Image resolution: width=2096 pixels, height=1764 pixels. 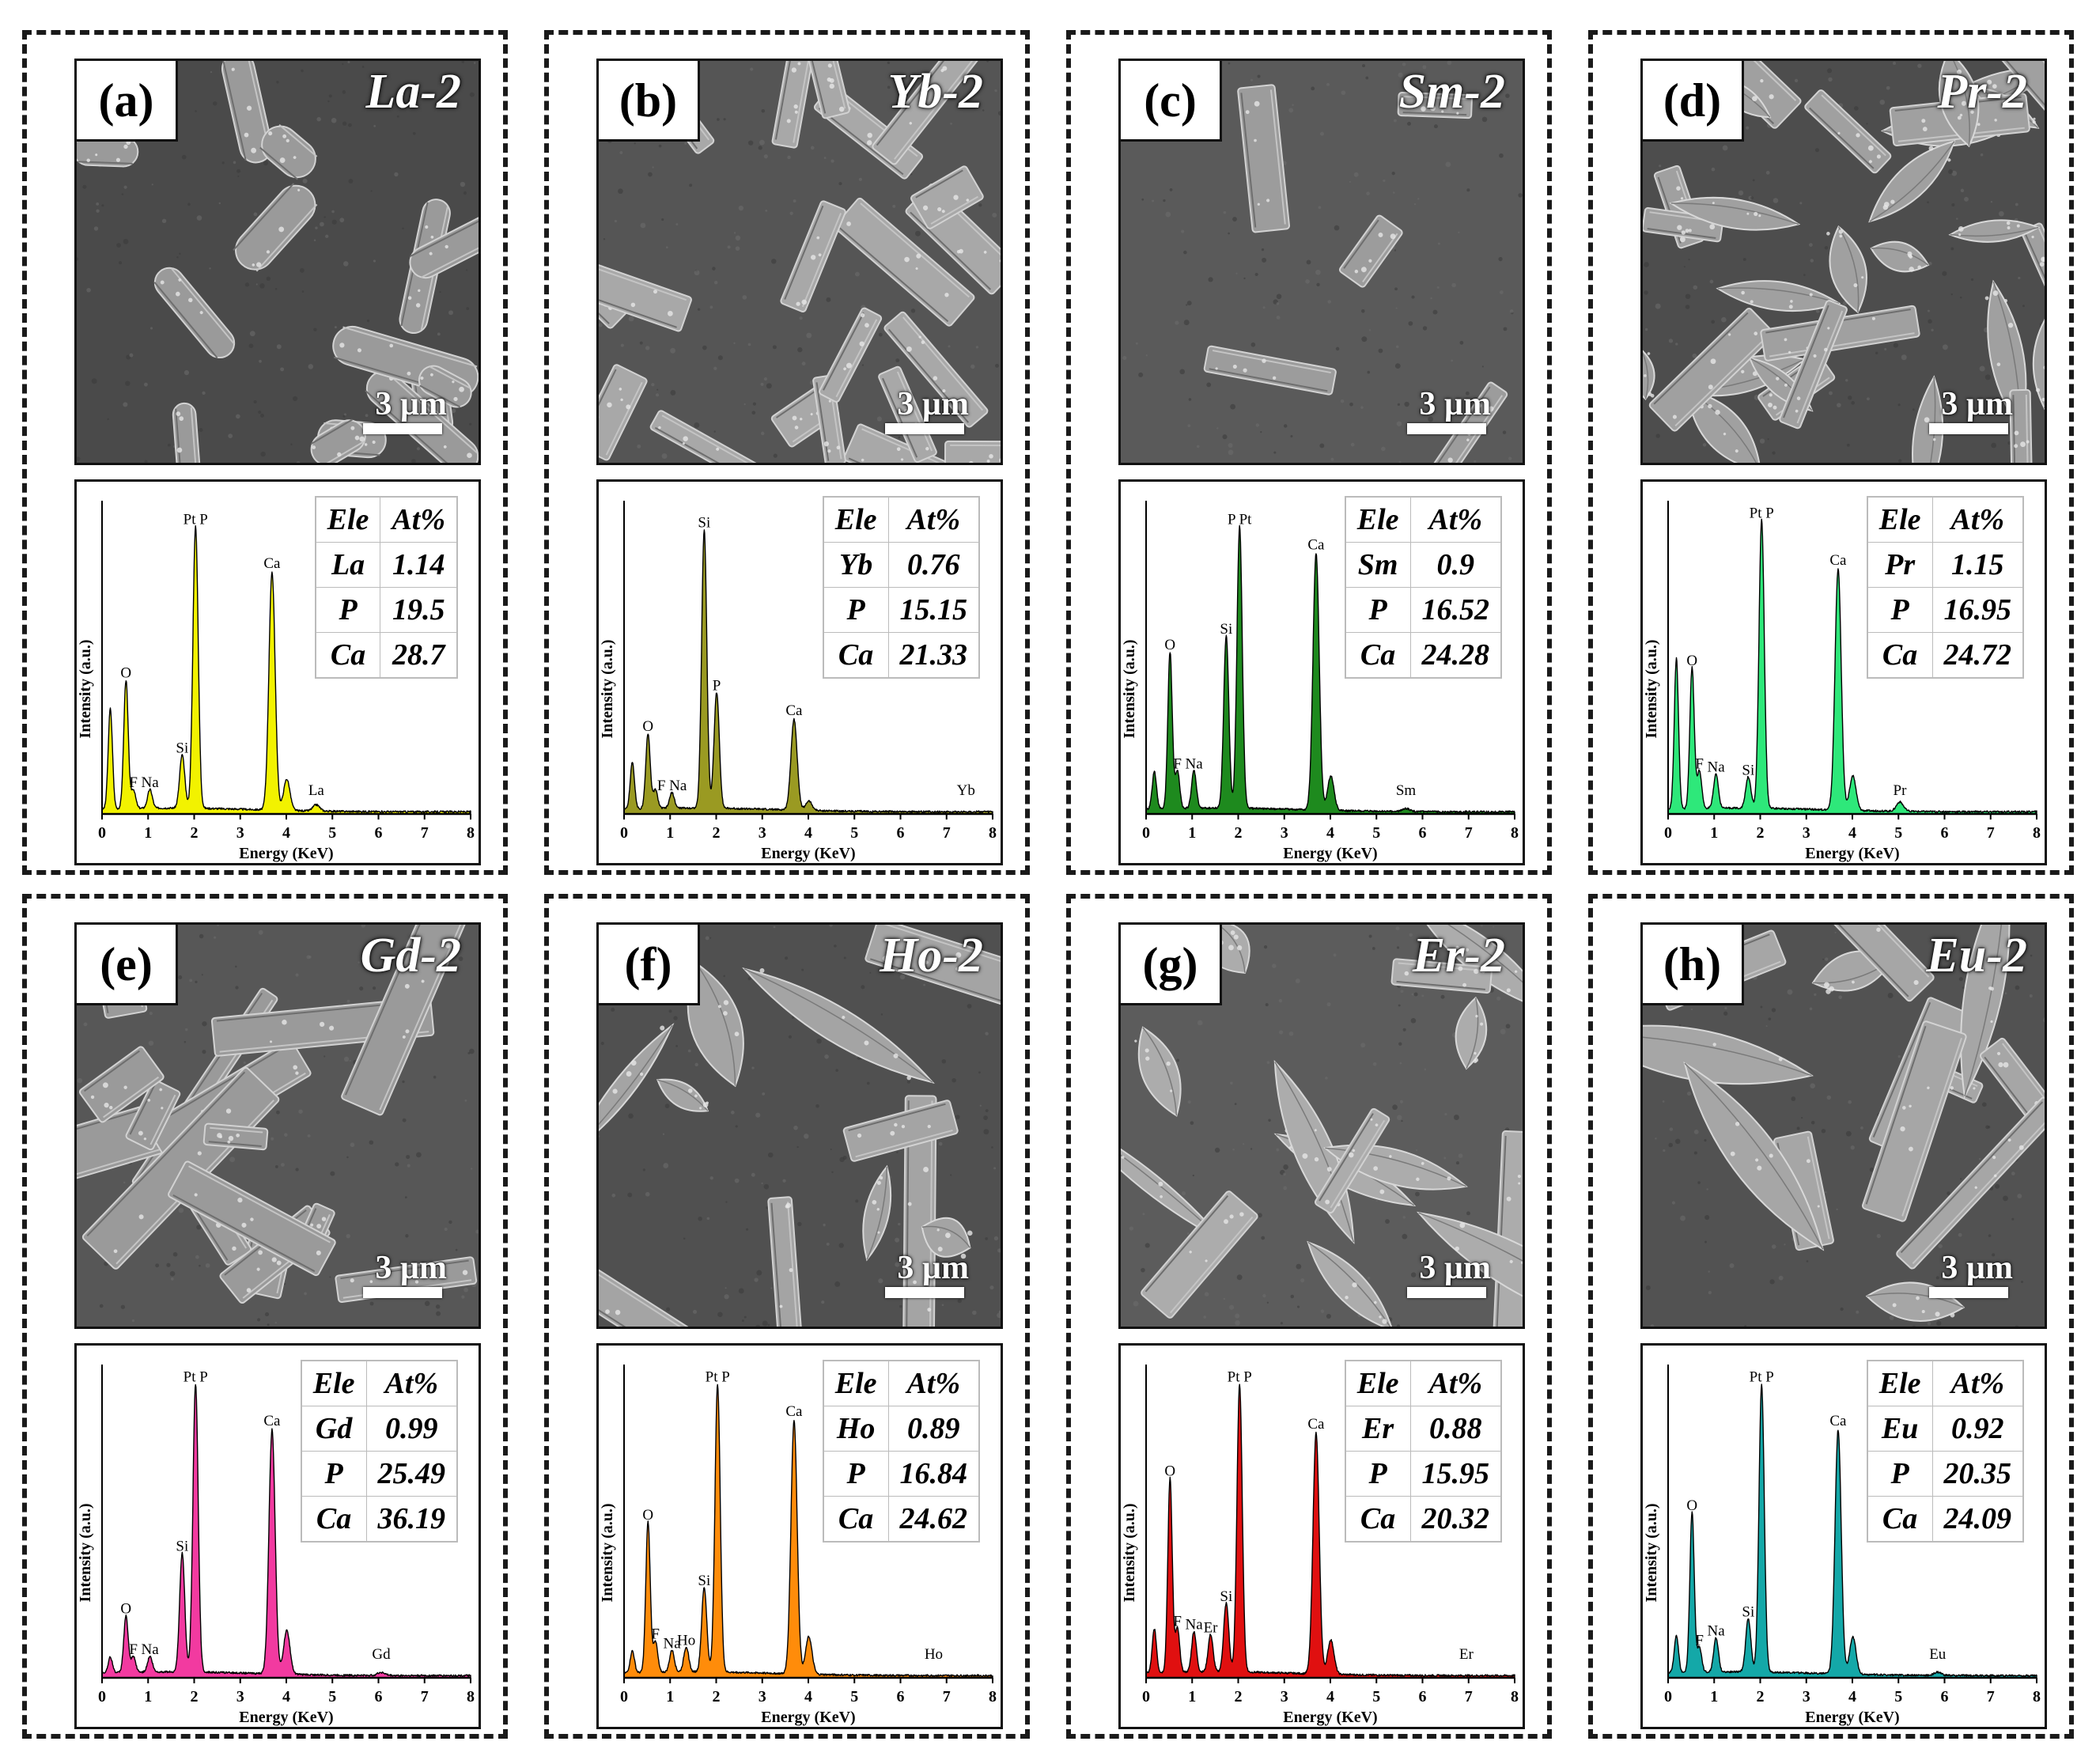 I want to click on atomic-percent-cell: 24.62, so click(x=934, y=1519).